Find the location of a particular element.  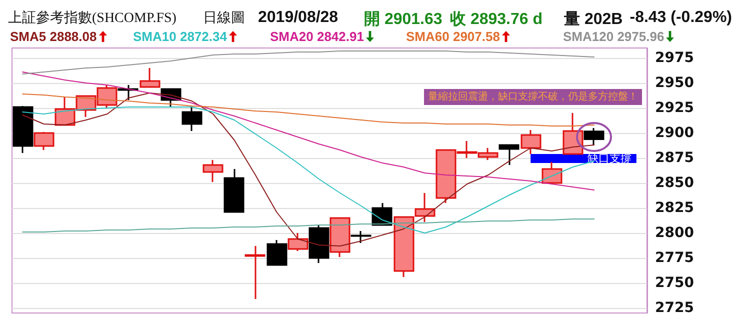

series-label: SMA120 2975.96 is located at coordinates (614, 36).